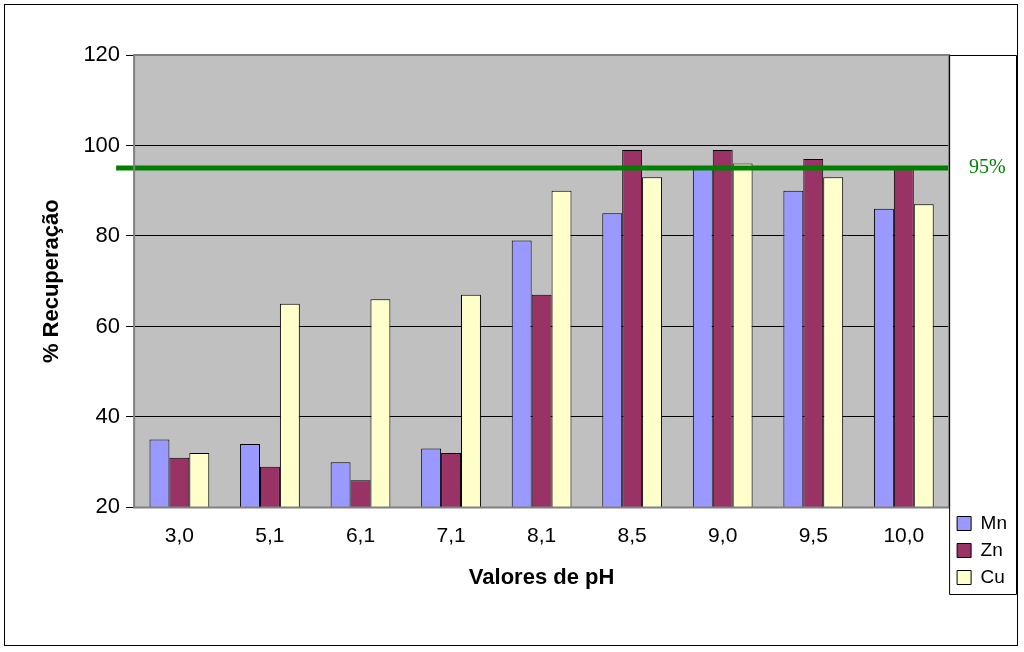 This screenshot has height=652, width=1024. What do you see at coordinates (994, 522) in the screenshot?
I see `legend-label: Mn` at bounding box center [994, 522].